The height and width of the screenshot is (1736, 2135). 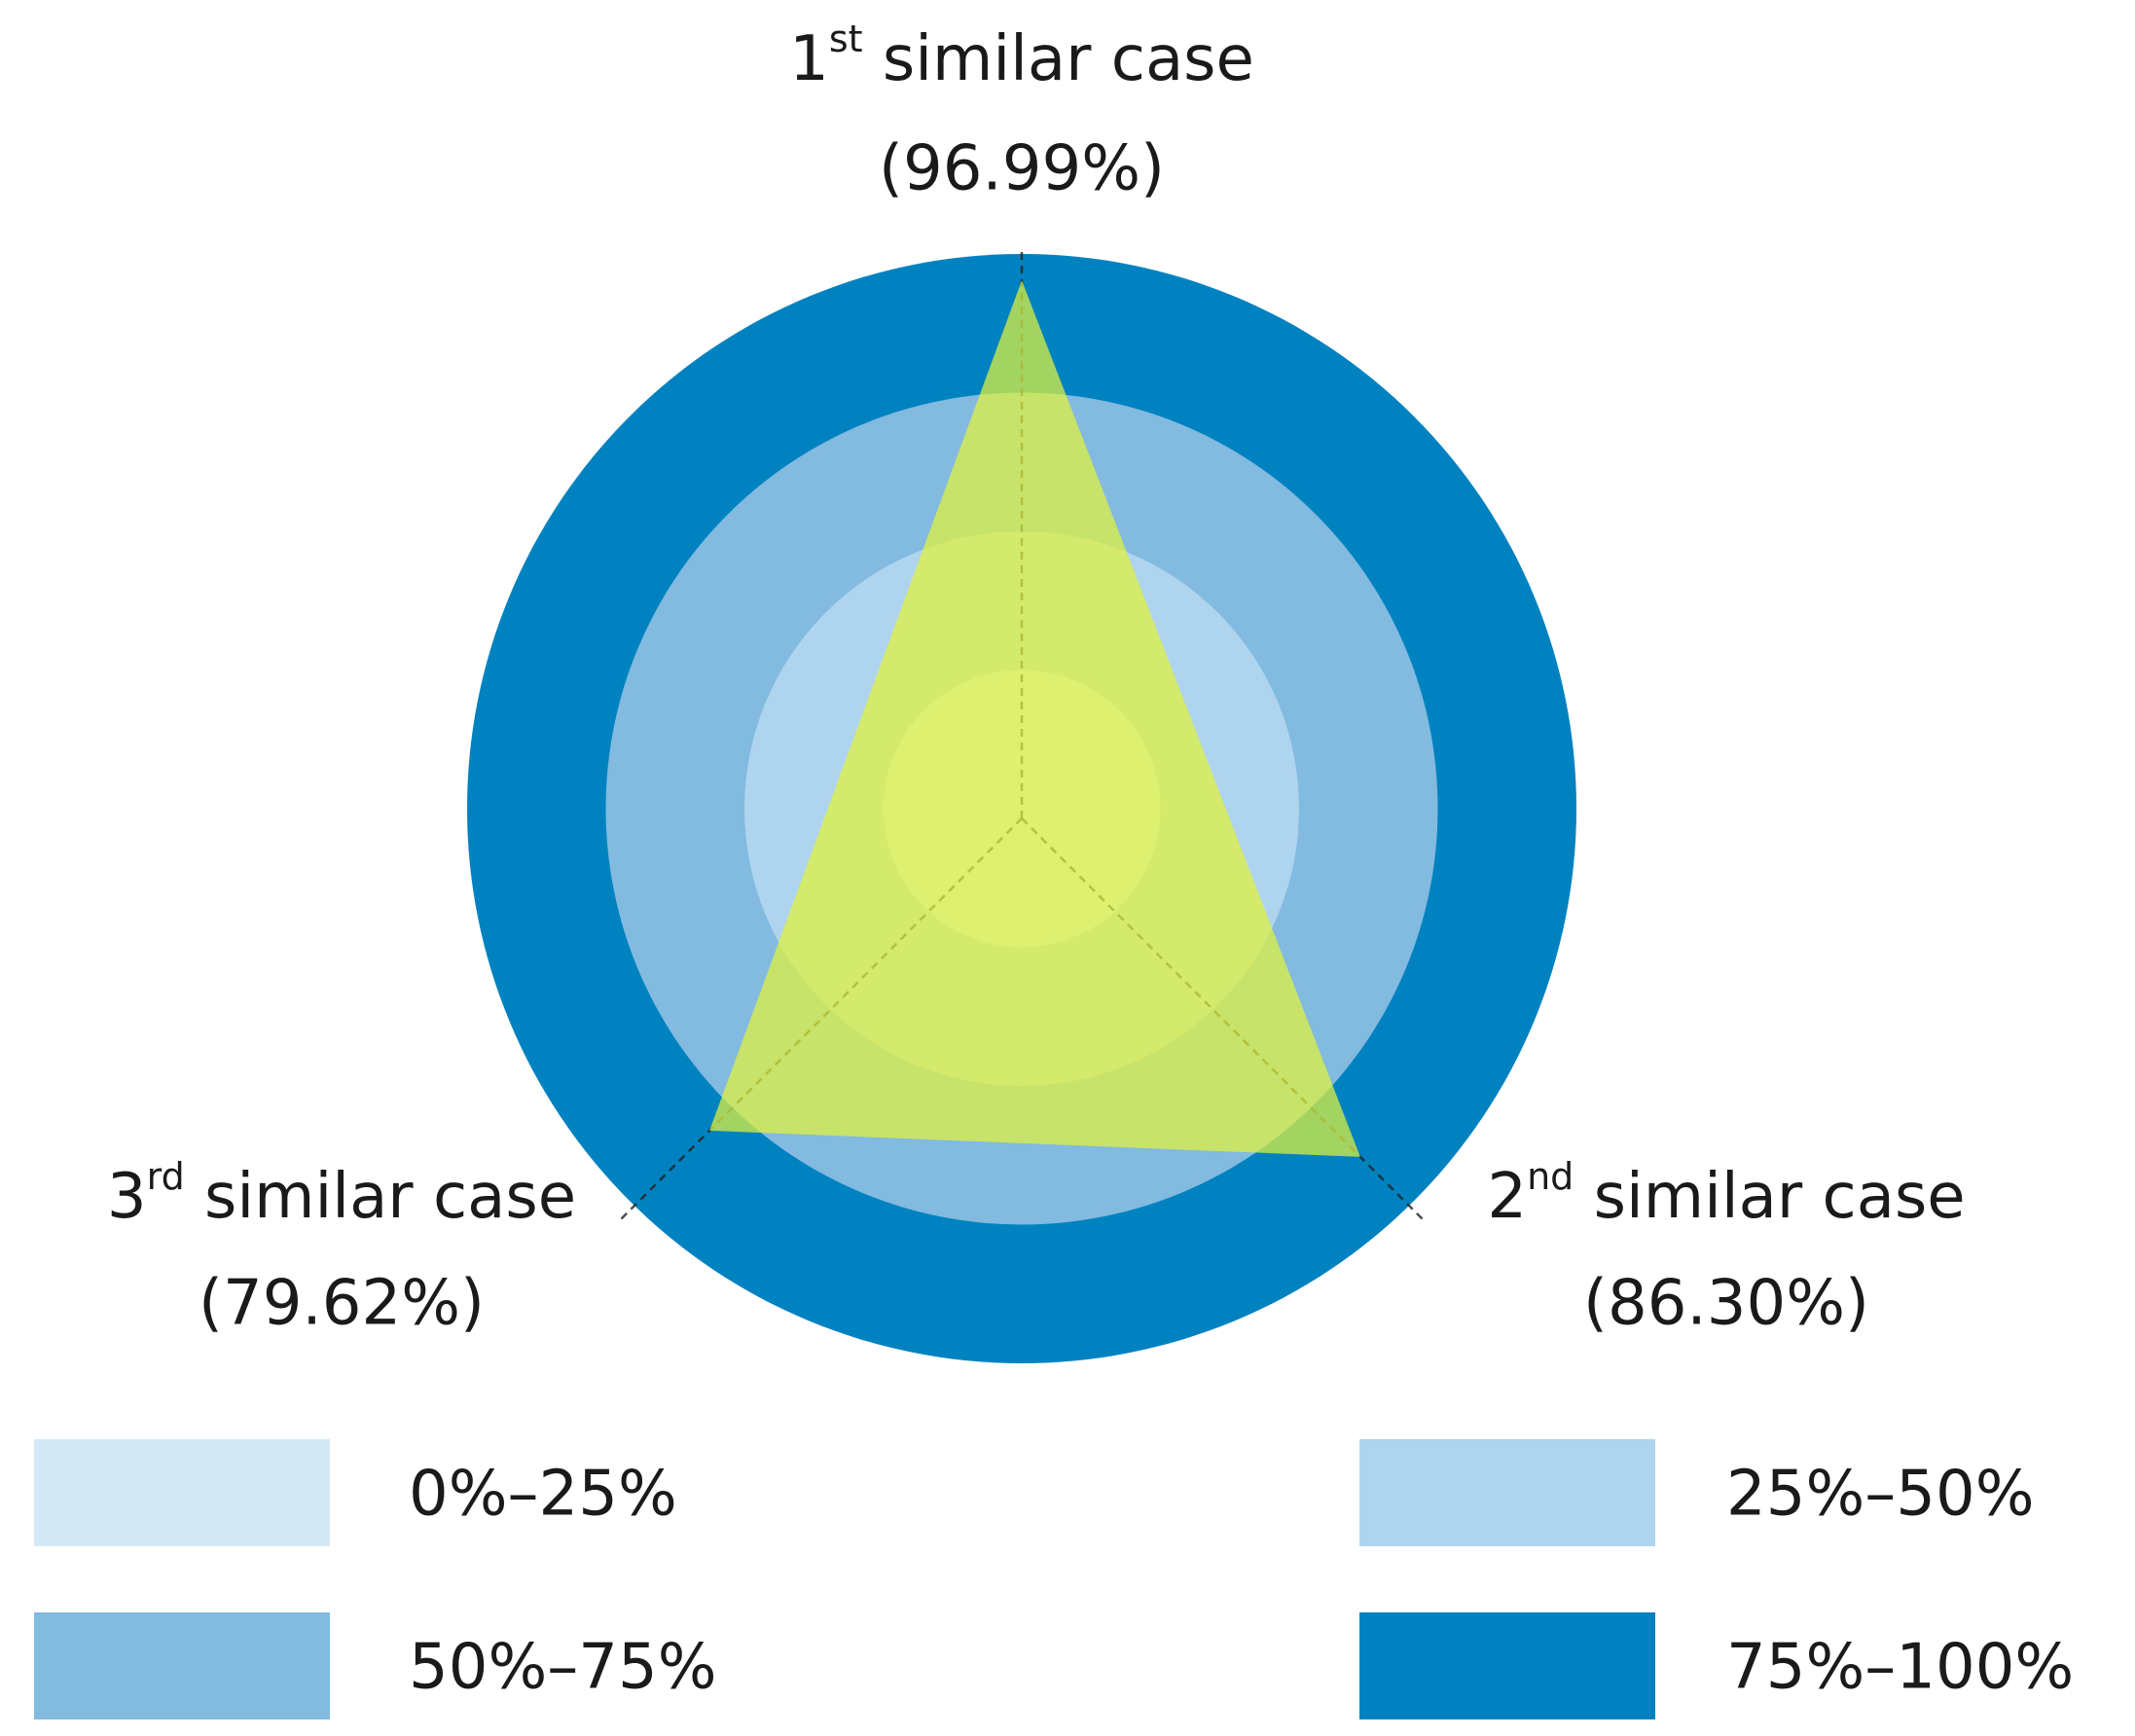 I want to click on axis-label-part: 1, so click(x=809, y=59).